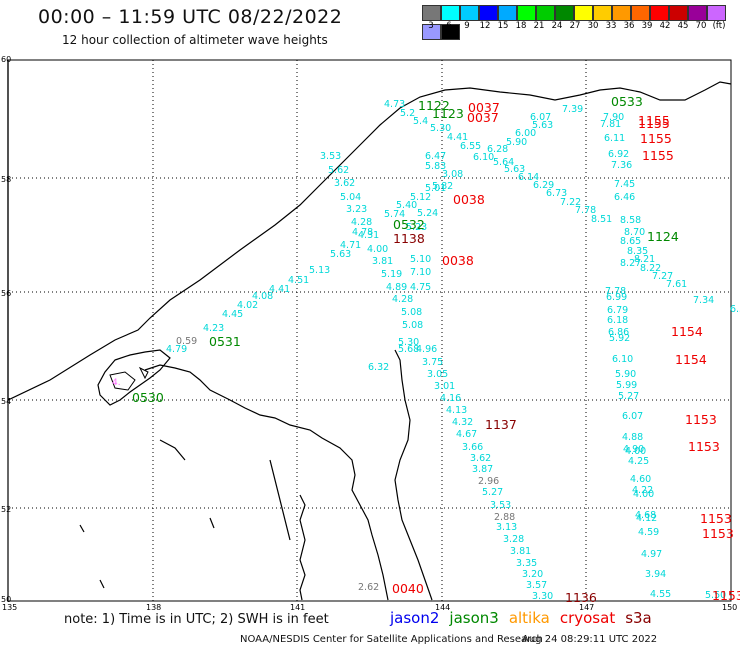 The height and width of the screenshot is (650, 740). I want to click on scale-label: 15, so click(503, 26).